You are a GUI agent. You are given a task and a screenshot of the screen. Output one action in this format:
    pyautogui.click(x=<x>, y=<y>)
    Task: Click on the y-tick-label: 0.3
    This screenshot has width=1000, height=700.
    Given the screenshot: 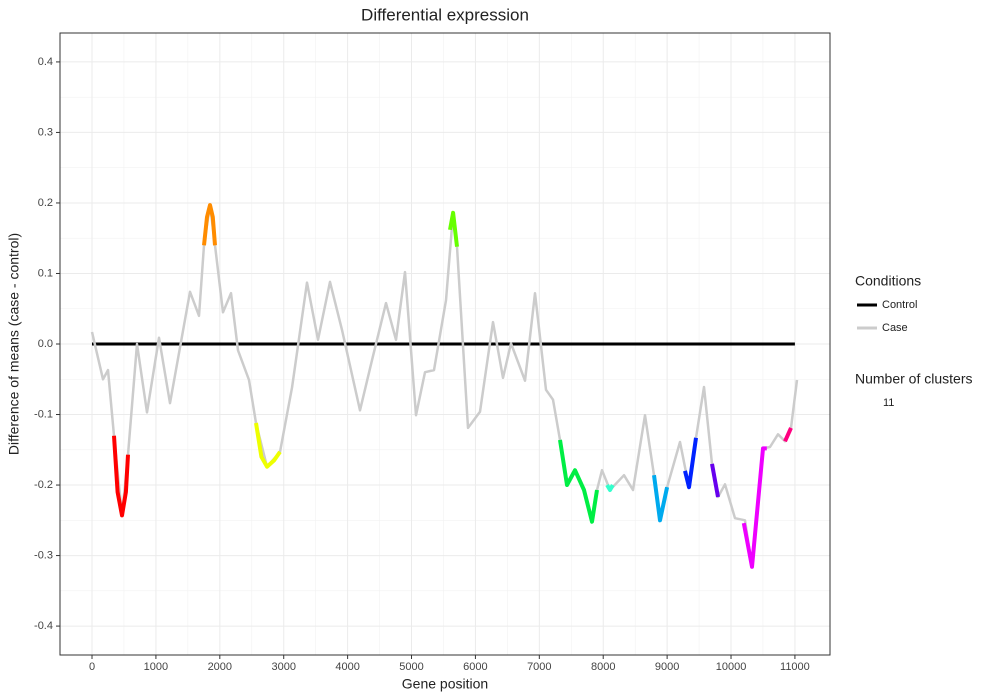 What is the action you would take?
    pyautogui.click(x=45, y=132)
    